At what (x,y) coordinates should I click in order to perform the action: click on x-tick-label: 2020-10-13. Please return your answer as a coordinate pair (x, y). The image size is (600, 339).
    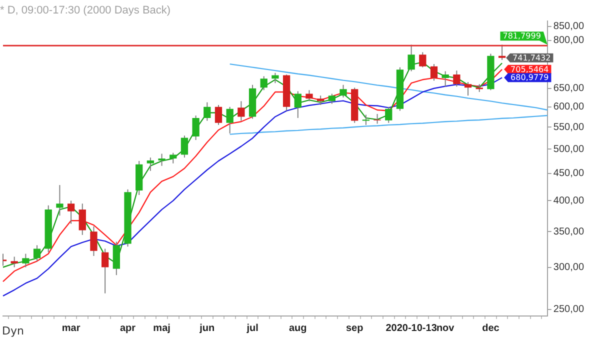
    Looking at the image, I should click on (412, 328).